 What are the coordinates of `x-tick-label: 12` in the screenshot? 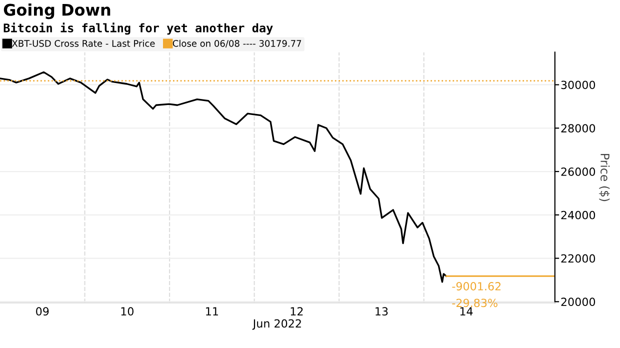 It's located at (296, 311).